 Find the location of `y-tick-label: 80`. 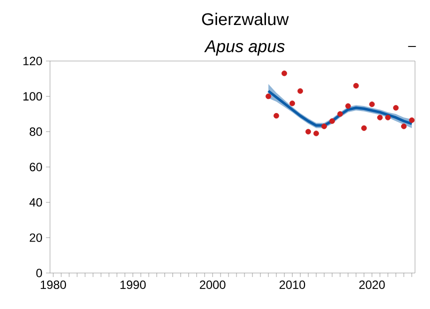

y-tick-label: 80 is located at coordinates (36, 131).